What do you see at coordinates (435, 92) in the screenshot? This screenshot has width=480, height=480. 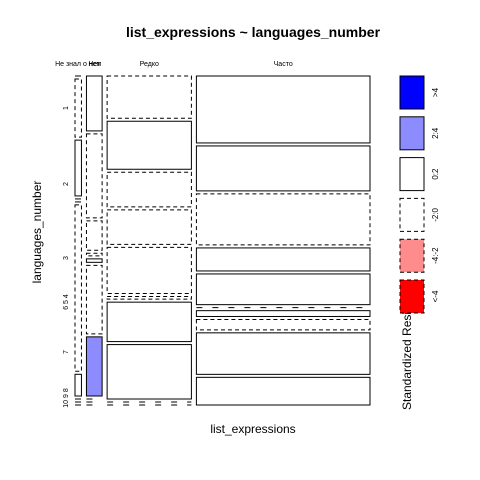 I see `legend-label: >4` at bounding box center [435, 92].